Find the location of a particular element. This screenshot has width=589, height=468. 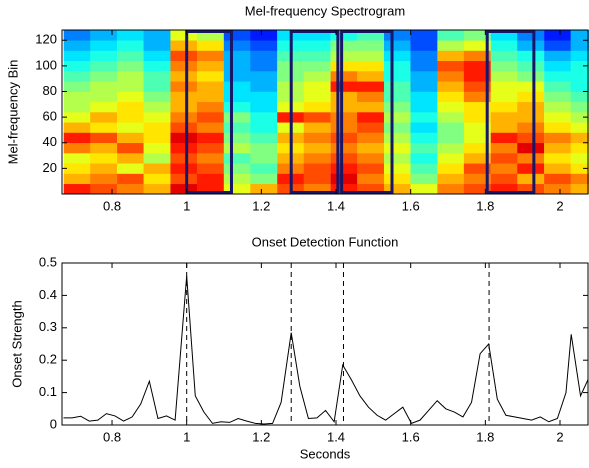

x-tick-label: 1.2 is located at coordinates (261, 436).